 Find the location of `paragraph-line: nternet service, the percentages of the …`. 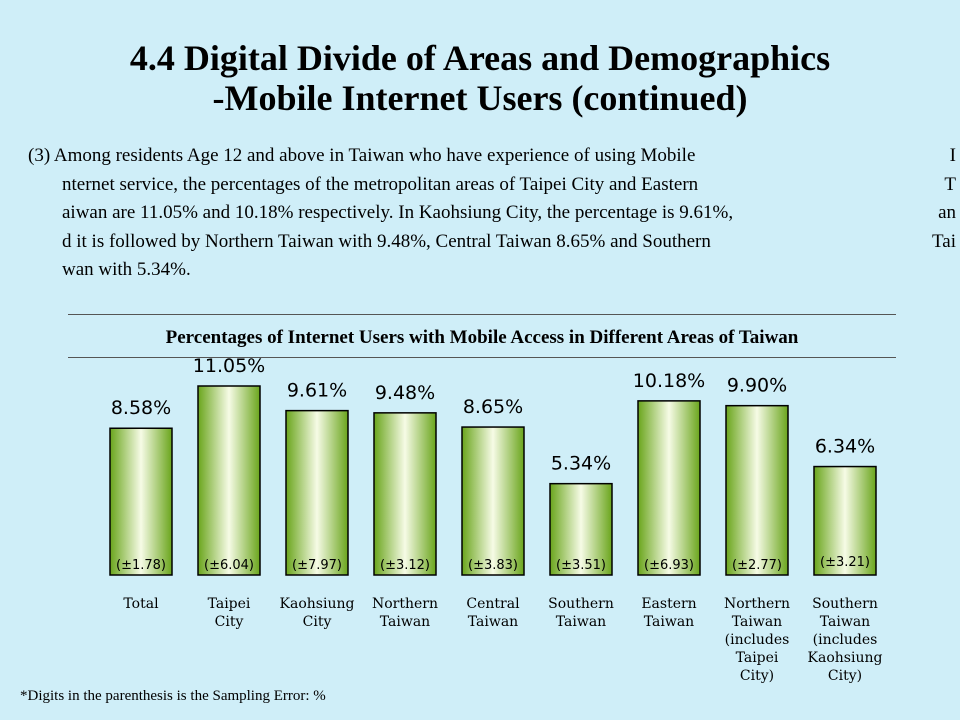

paragraph-line: nternet service, the percentages of the … is located at coordinates (493, 185).